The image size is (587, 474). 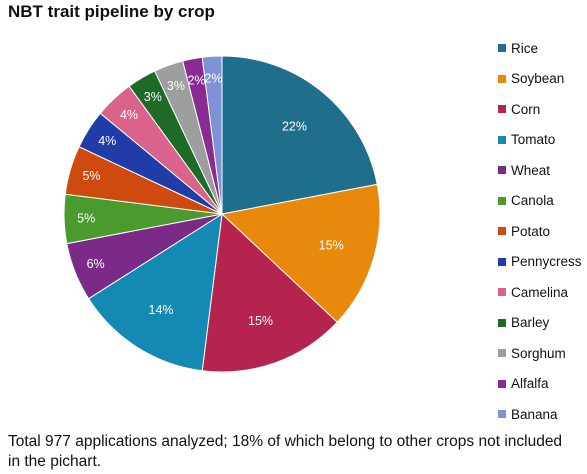 What do you see at coordinates (107, 141) in the screenshot?
I see `slice-label-pennycress: 4%` at bounding box center [107, 141].